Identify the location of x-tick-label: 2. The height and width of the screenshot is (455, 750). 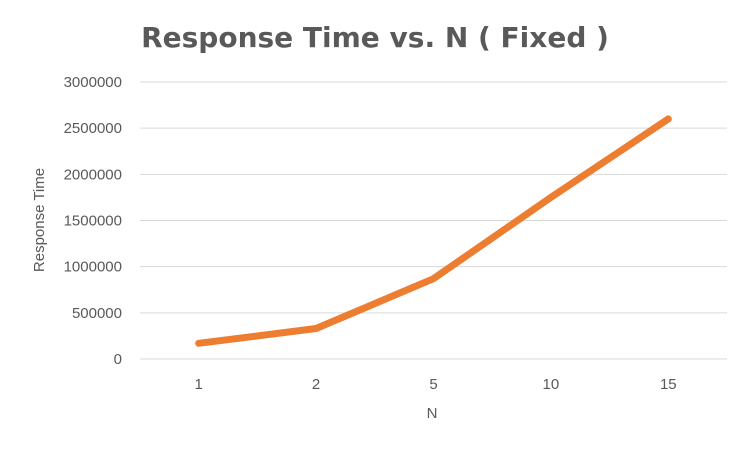
(316, 384).